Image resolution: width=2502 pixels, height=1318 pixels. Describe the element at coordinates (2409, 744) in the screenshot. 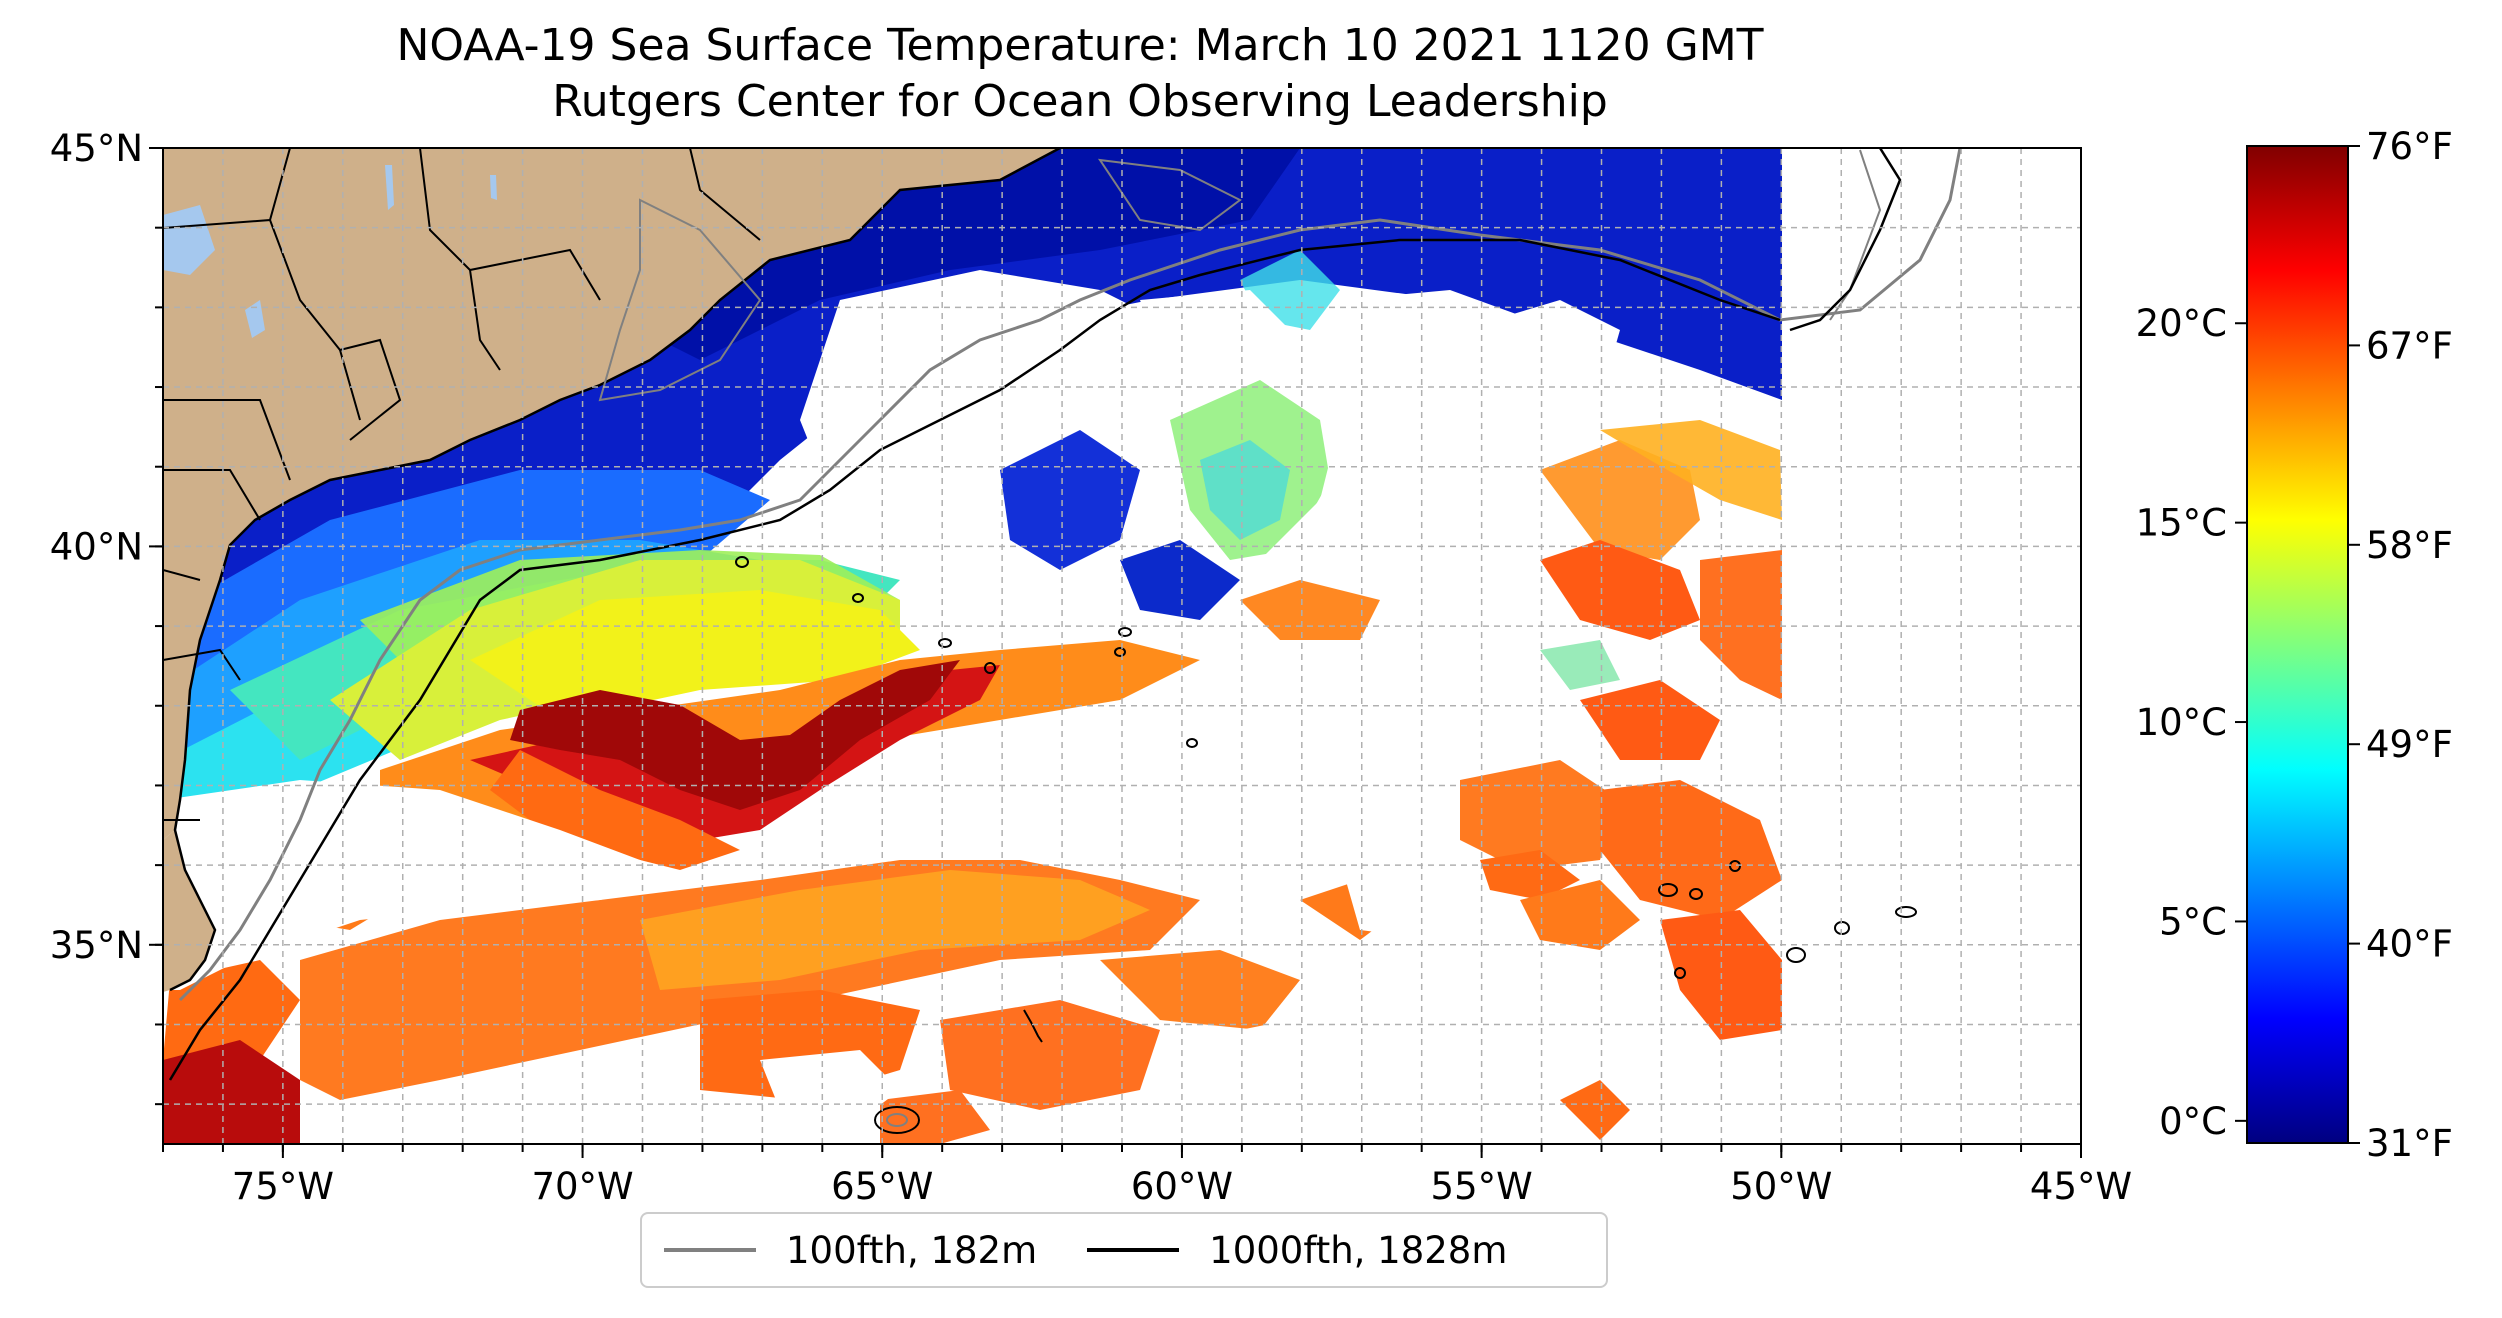

I see `fahrenheit-tick-label: 49°F` at that location.